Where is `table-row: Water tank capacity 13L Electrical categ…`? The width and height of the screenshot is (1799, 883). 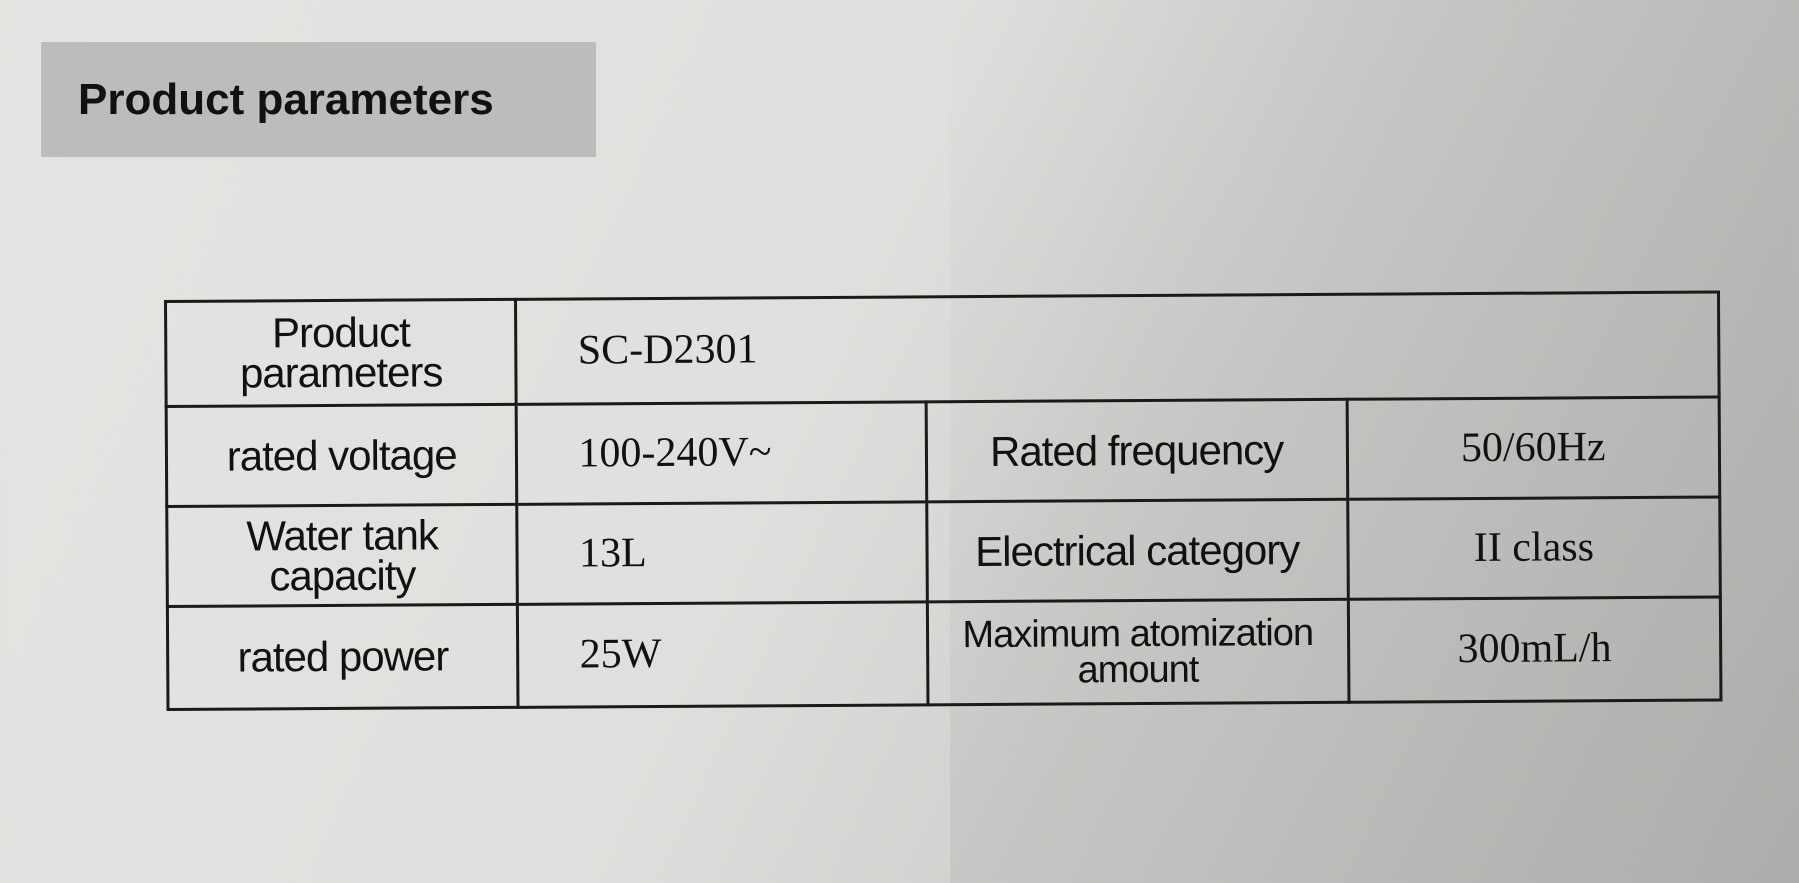 table-row: Water tank capacity 13L Electrical categ… is located at coordinates (943, 552).